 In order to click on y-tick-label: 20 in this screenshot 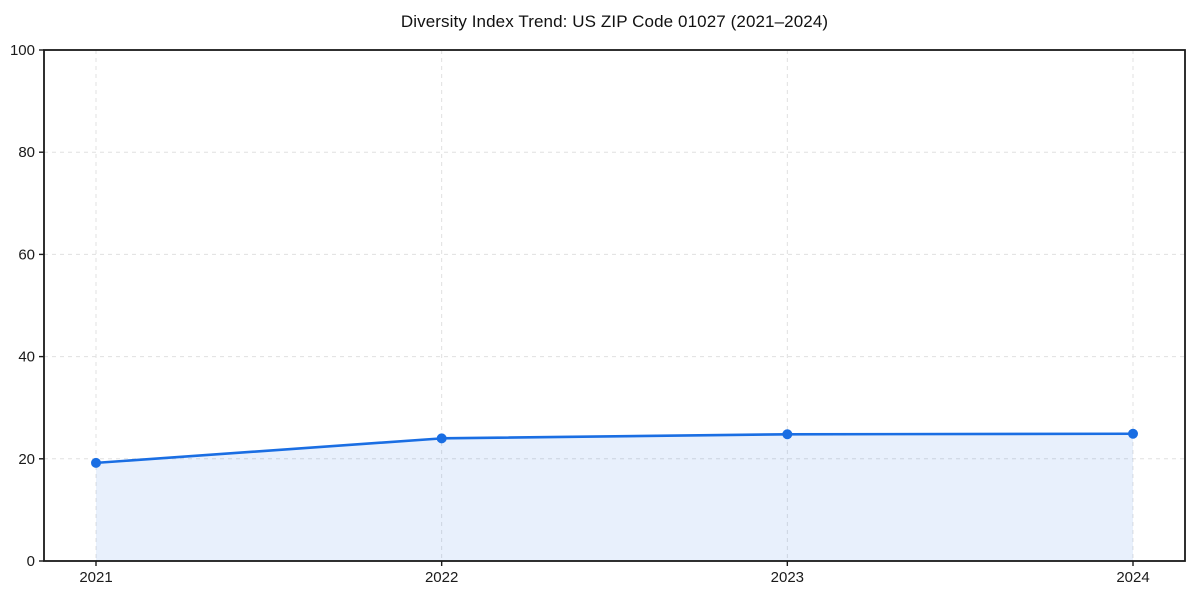, I will do `click(26, 459)`.